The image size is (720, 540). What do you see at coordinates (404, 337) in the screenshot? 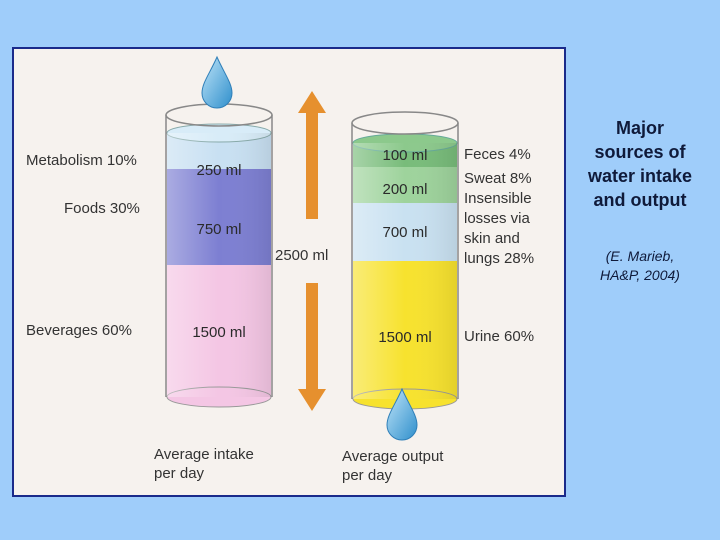
I see `output-volume-urine: 1500 ml` at bounding box center [404, 337].